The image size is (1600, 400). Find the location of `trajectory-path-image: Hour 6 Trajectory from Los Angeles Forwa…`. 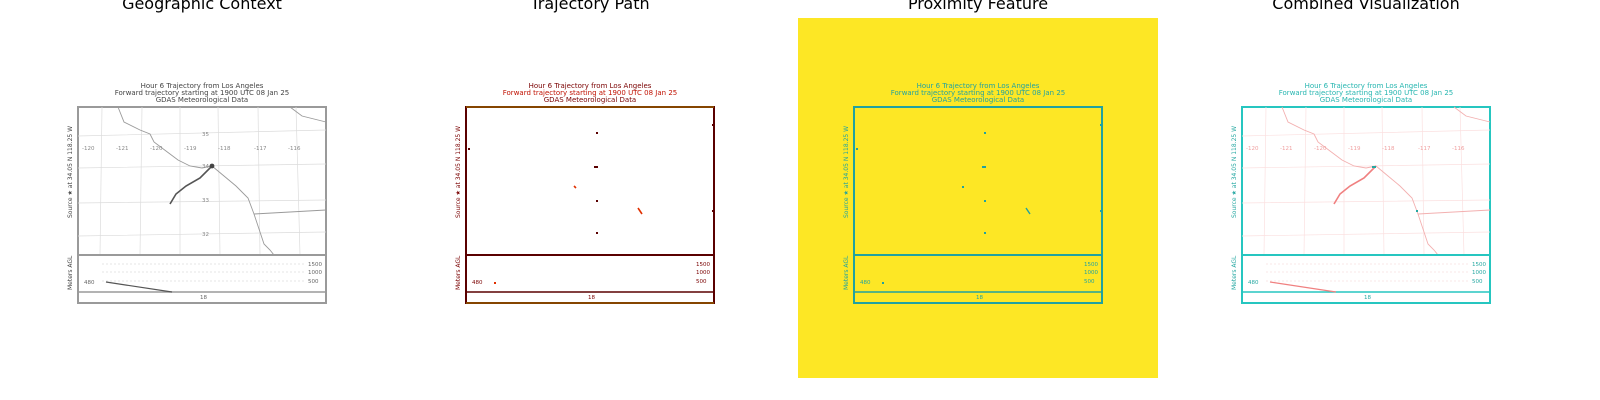

trajectory-path-image: Hour 6 Trajectory from Los Angeles Forwa… is located at coordinates (585, 193).